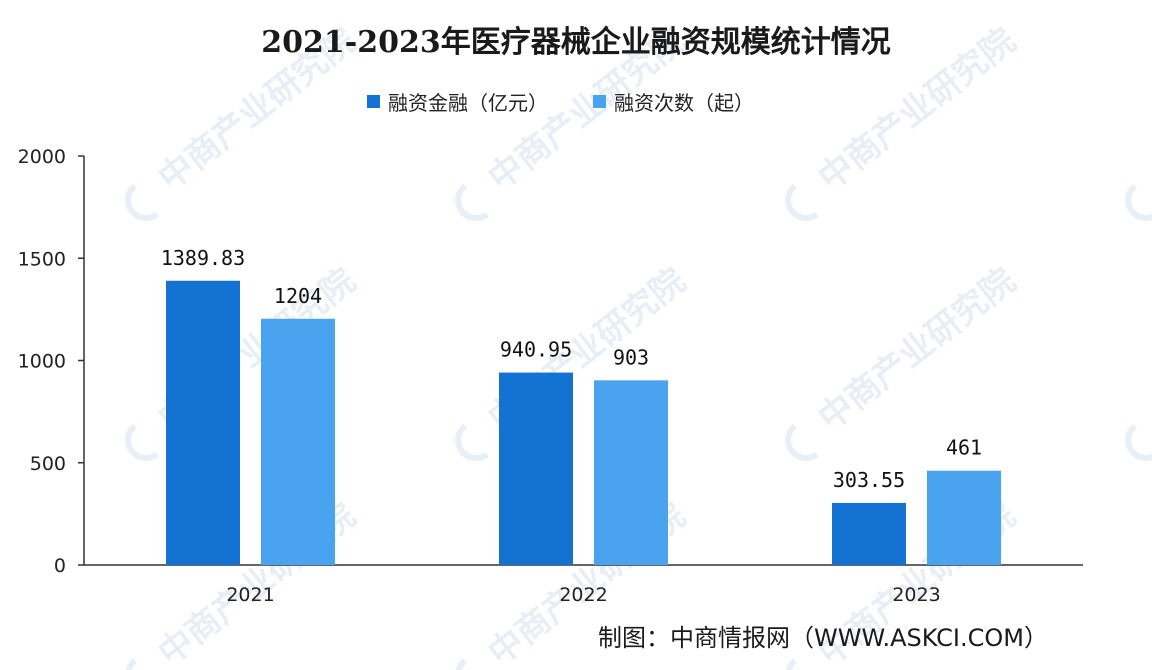 This screenshot has height=670, width=1152. Describe the element at coordinates (42, 157) in the screenshot. I see `y-tick-label: 2000` at that location.